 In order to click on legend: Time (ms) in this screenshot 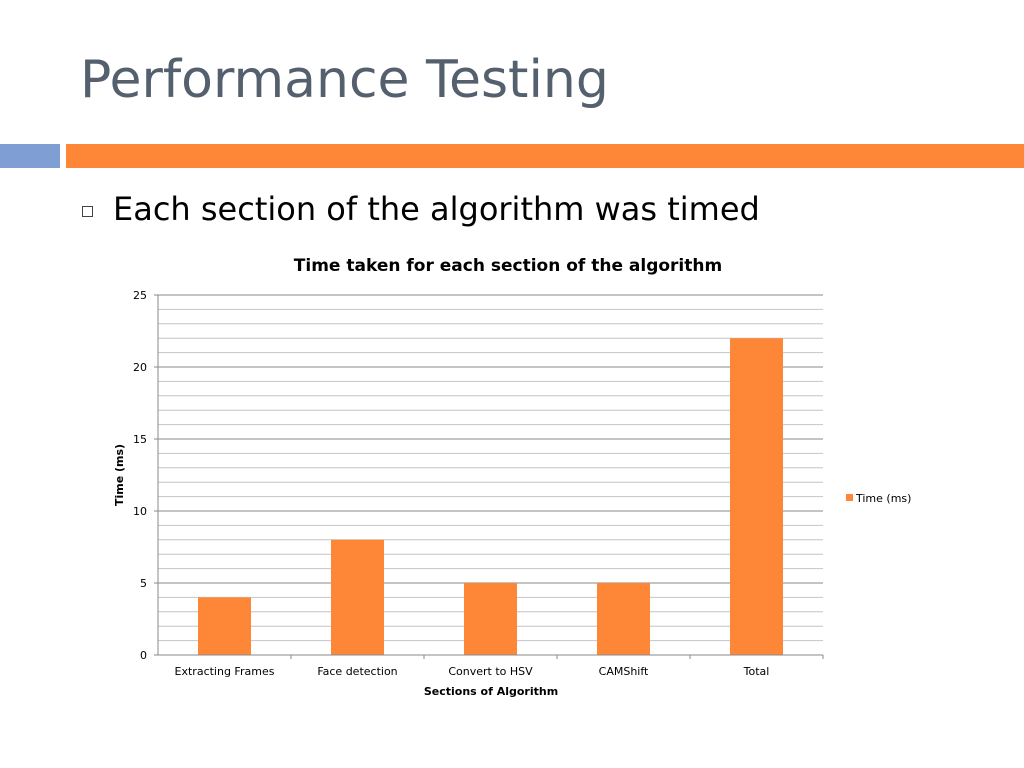, I will do `click(878, 498)`.